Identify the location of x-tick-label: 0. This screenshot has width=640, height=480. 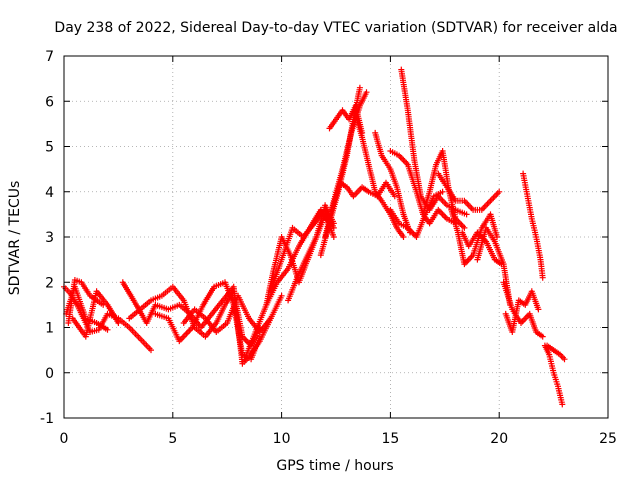
(64, 439).